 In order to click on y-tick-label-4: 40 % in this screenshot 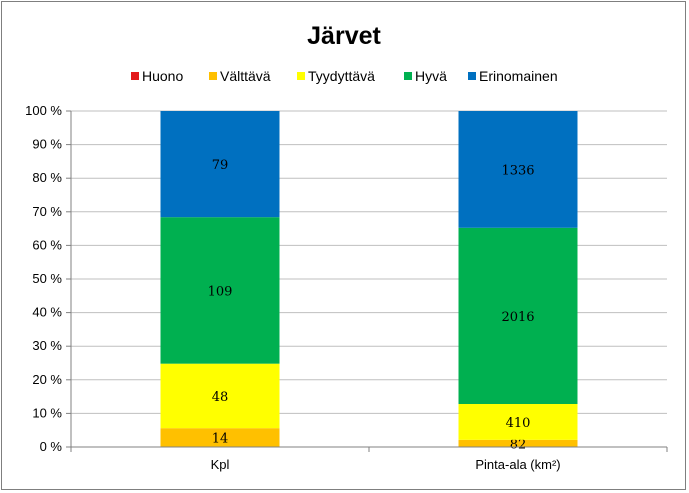, I will do `click(47, 312)`.